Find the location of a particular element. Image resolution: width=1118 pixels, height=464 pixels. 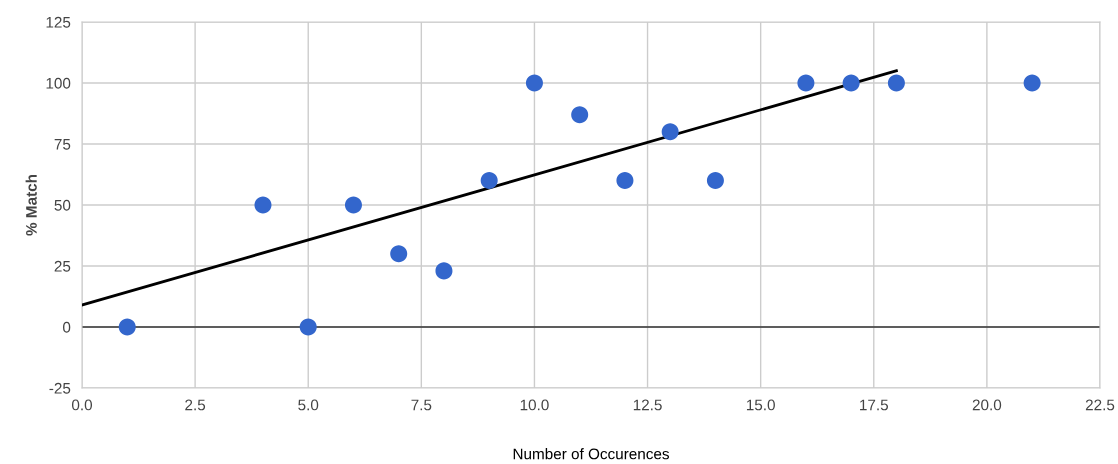

x-tick-label: 20.0 is located at coordinates (987, 405).